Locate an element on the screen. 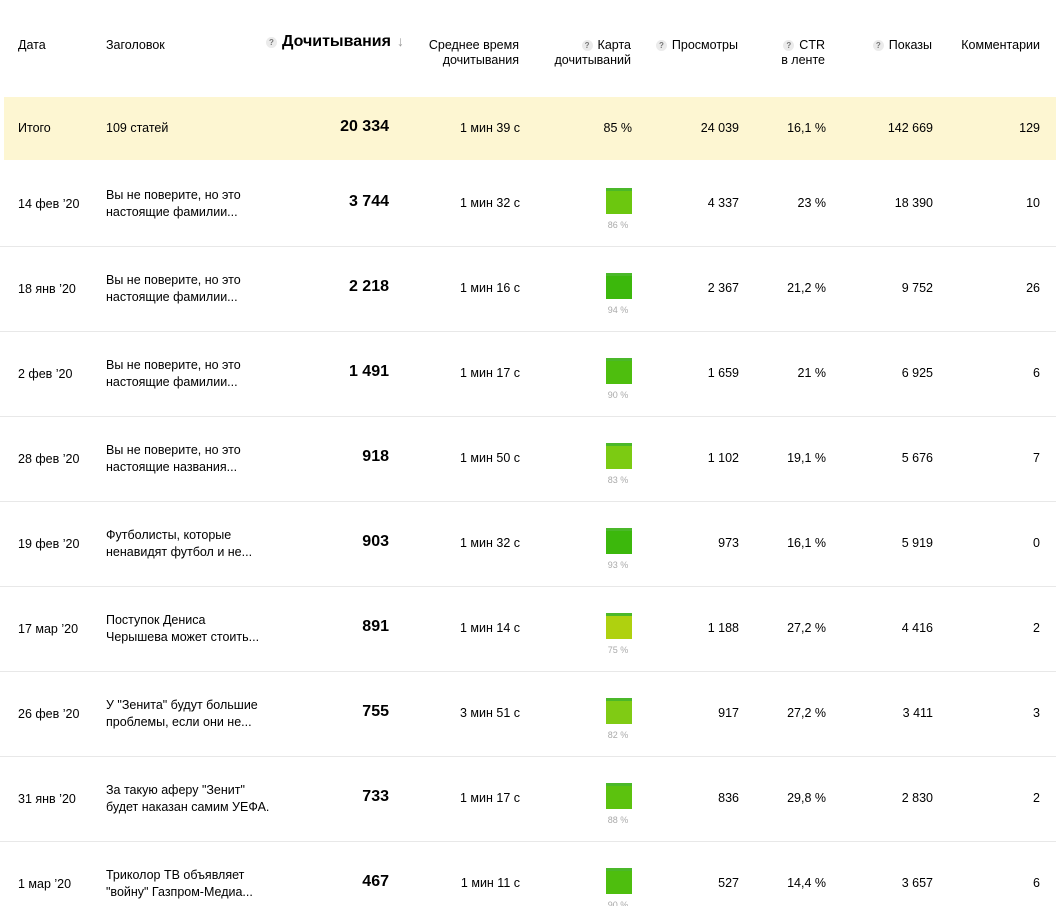 This screenshot has width=1056, height=906. row-impressions: 18 390 is located at coordinates (913, 203).